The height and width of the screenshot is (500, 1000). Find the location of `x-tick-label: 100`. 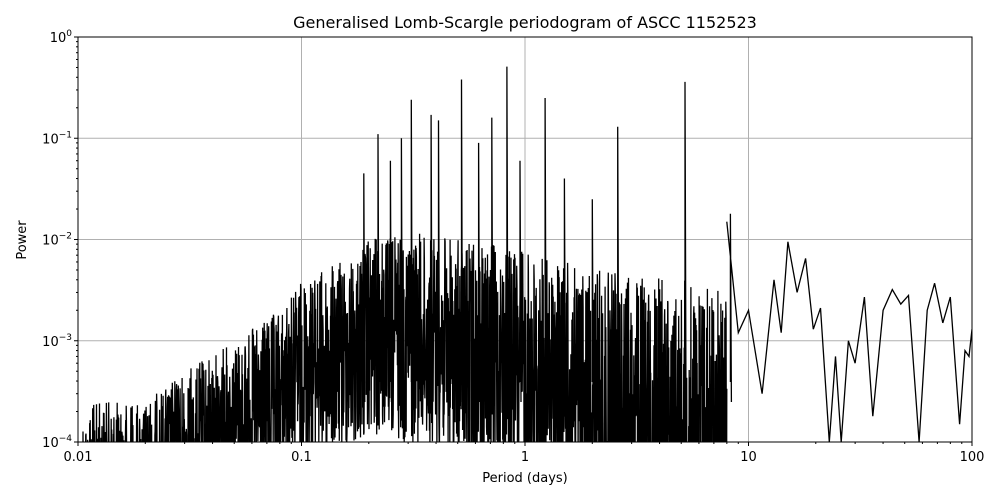

x-tick-label: 100 is located at coordinates (972, 457).